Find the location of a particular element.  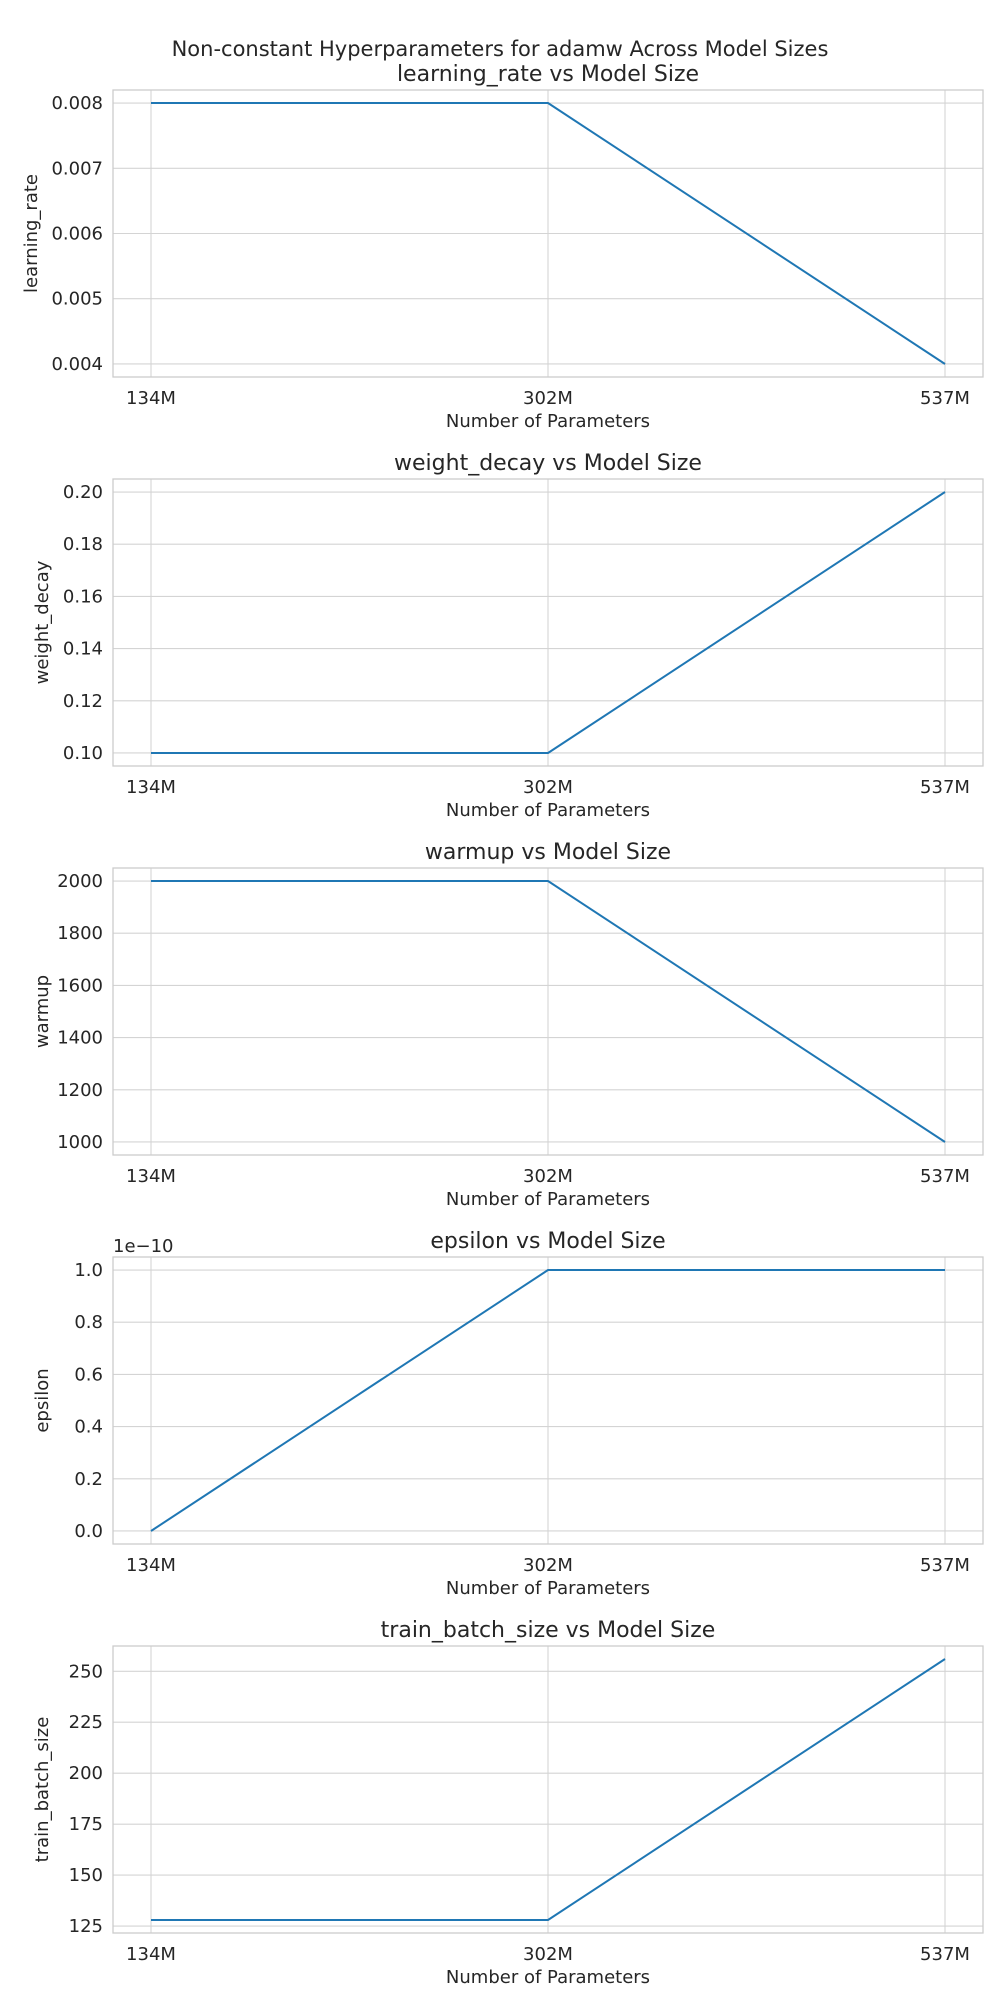

y-tick-label: 2000 is located at coordinates (80, 881).